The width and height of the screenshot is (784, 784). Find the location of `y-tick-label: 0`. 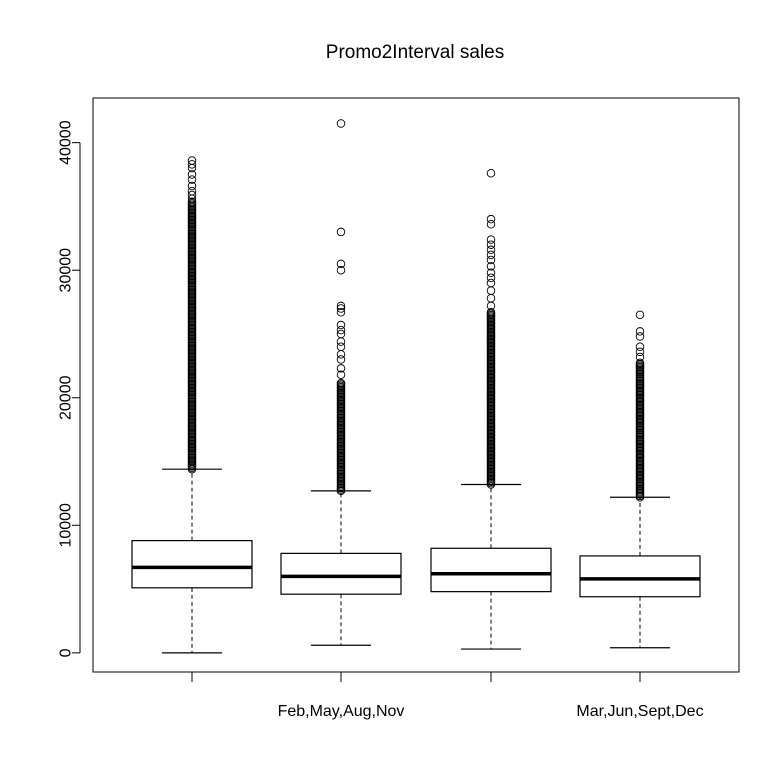

y-tick-label: 0 is located at coordinates (66, 652).